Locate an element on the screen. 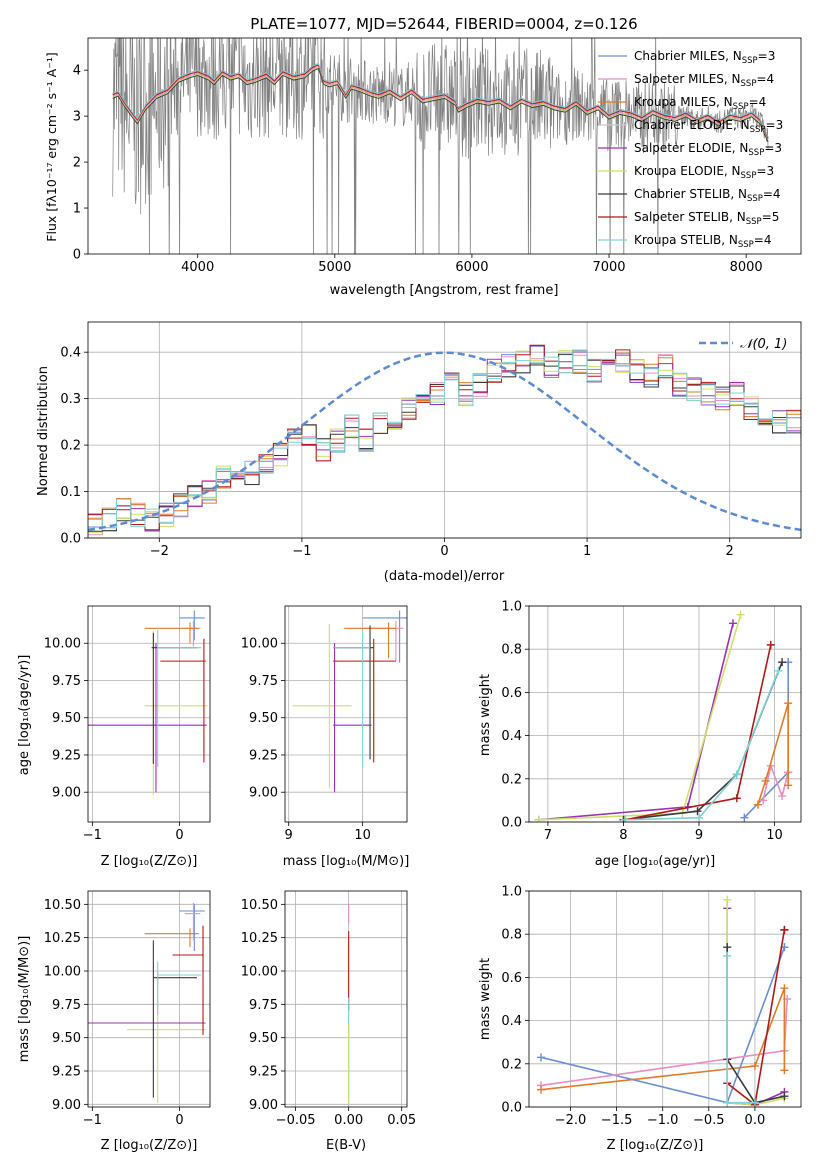 This screenshot has width=819, height=1170. legend-text: Kroupa STELIB, N is located at coordinates (686, 240).